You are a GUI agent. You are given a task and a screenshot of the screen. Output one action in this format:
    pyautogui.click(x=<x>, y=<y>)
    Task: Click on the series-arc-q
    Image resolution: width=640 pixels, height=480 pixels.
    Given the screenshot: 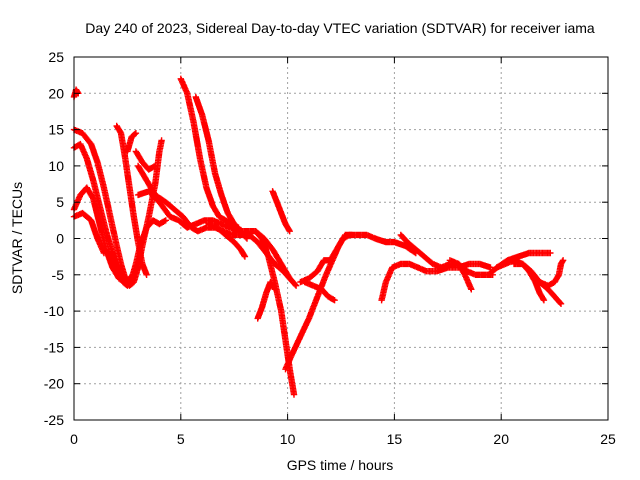 What is the action you would take?
    pyautogui.click(x=318, y=302)
    